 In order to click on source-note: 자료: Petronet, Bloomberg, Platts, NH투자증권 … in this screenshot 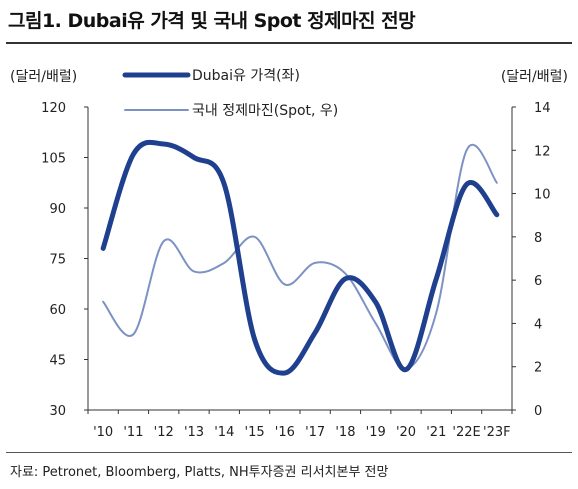, I will do `click(199, 472)`.